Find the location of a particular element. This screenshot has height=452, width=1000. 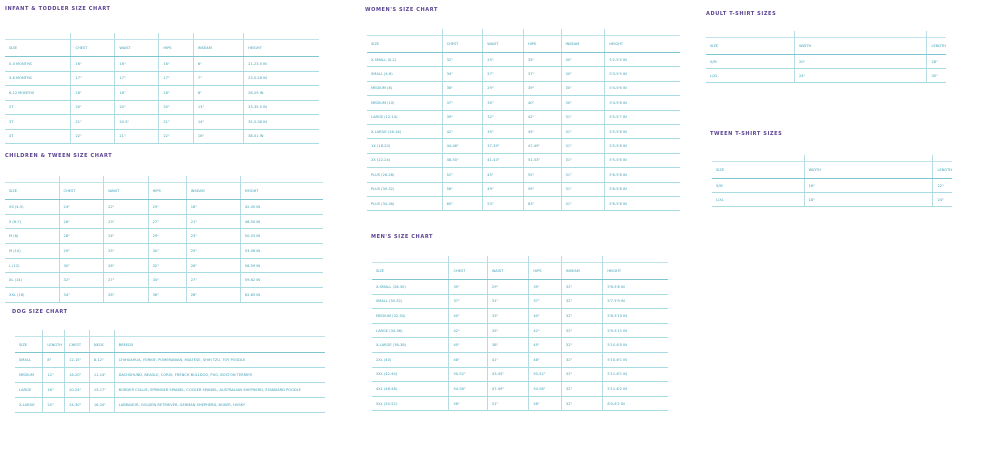

size-cell: SMALL is located at coordinates (29, 360).